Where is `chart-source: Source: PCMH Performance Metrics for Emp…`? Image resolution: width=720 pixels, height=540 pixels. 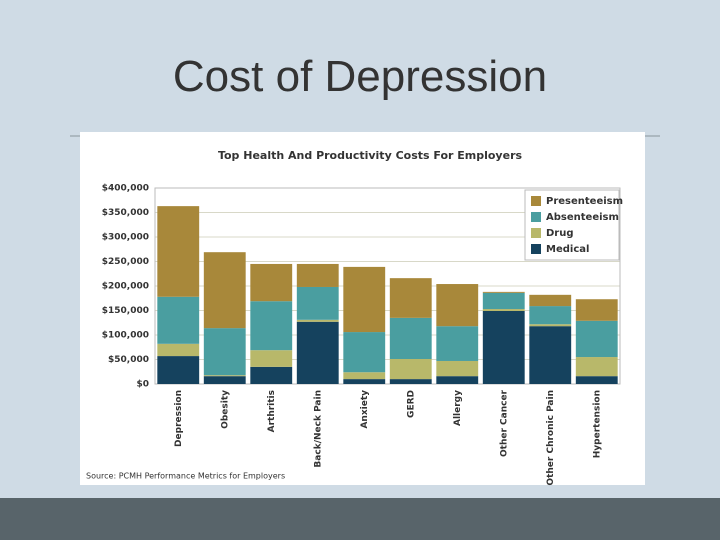
chart-source: Source: PCMH Performance Metrics for Emp… is located at coordinates (185, 476).